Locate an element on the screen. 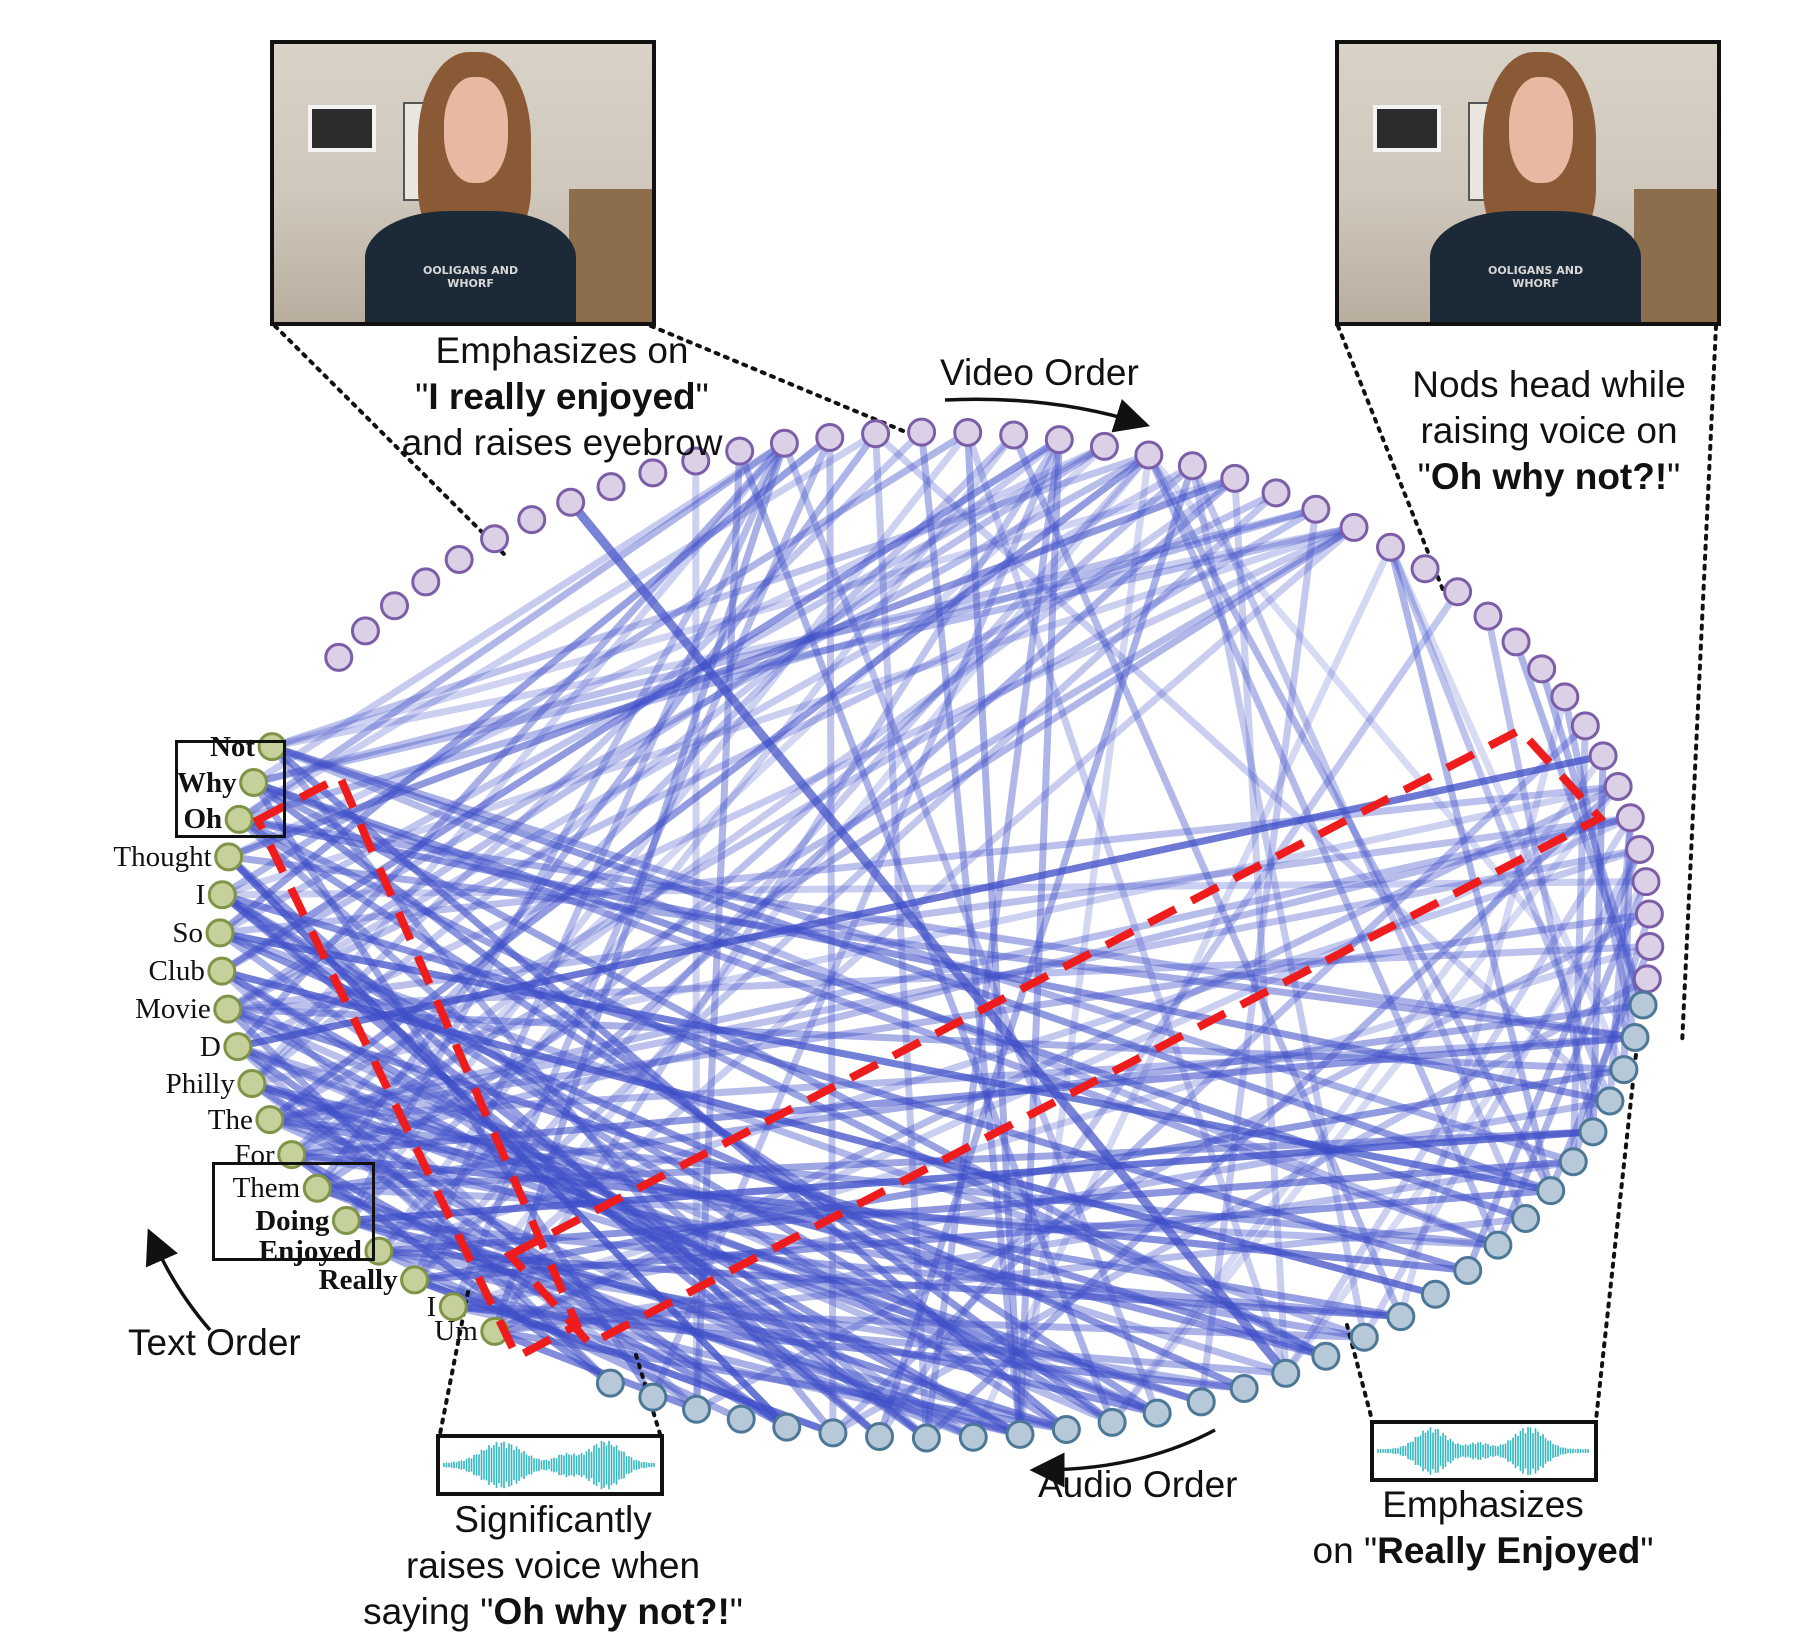 The image size is (1812, 1642). text-word-label: Club is located at coordinates (176, 971).